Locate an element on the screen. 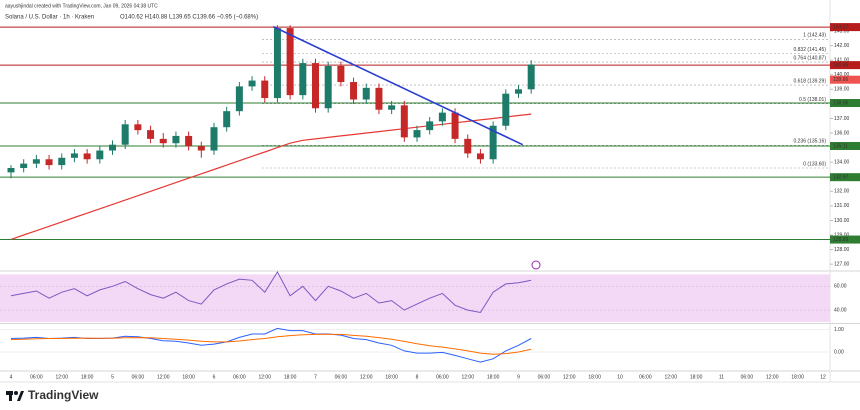  price-tag-label: 128.69 is located at coordinates (841, 240).